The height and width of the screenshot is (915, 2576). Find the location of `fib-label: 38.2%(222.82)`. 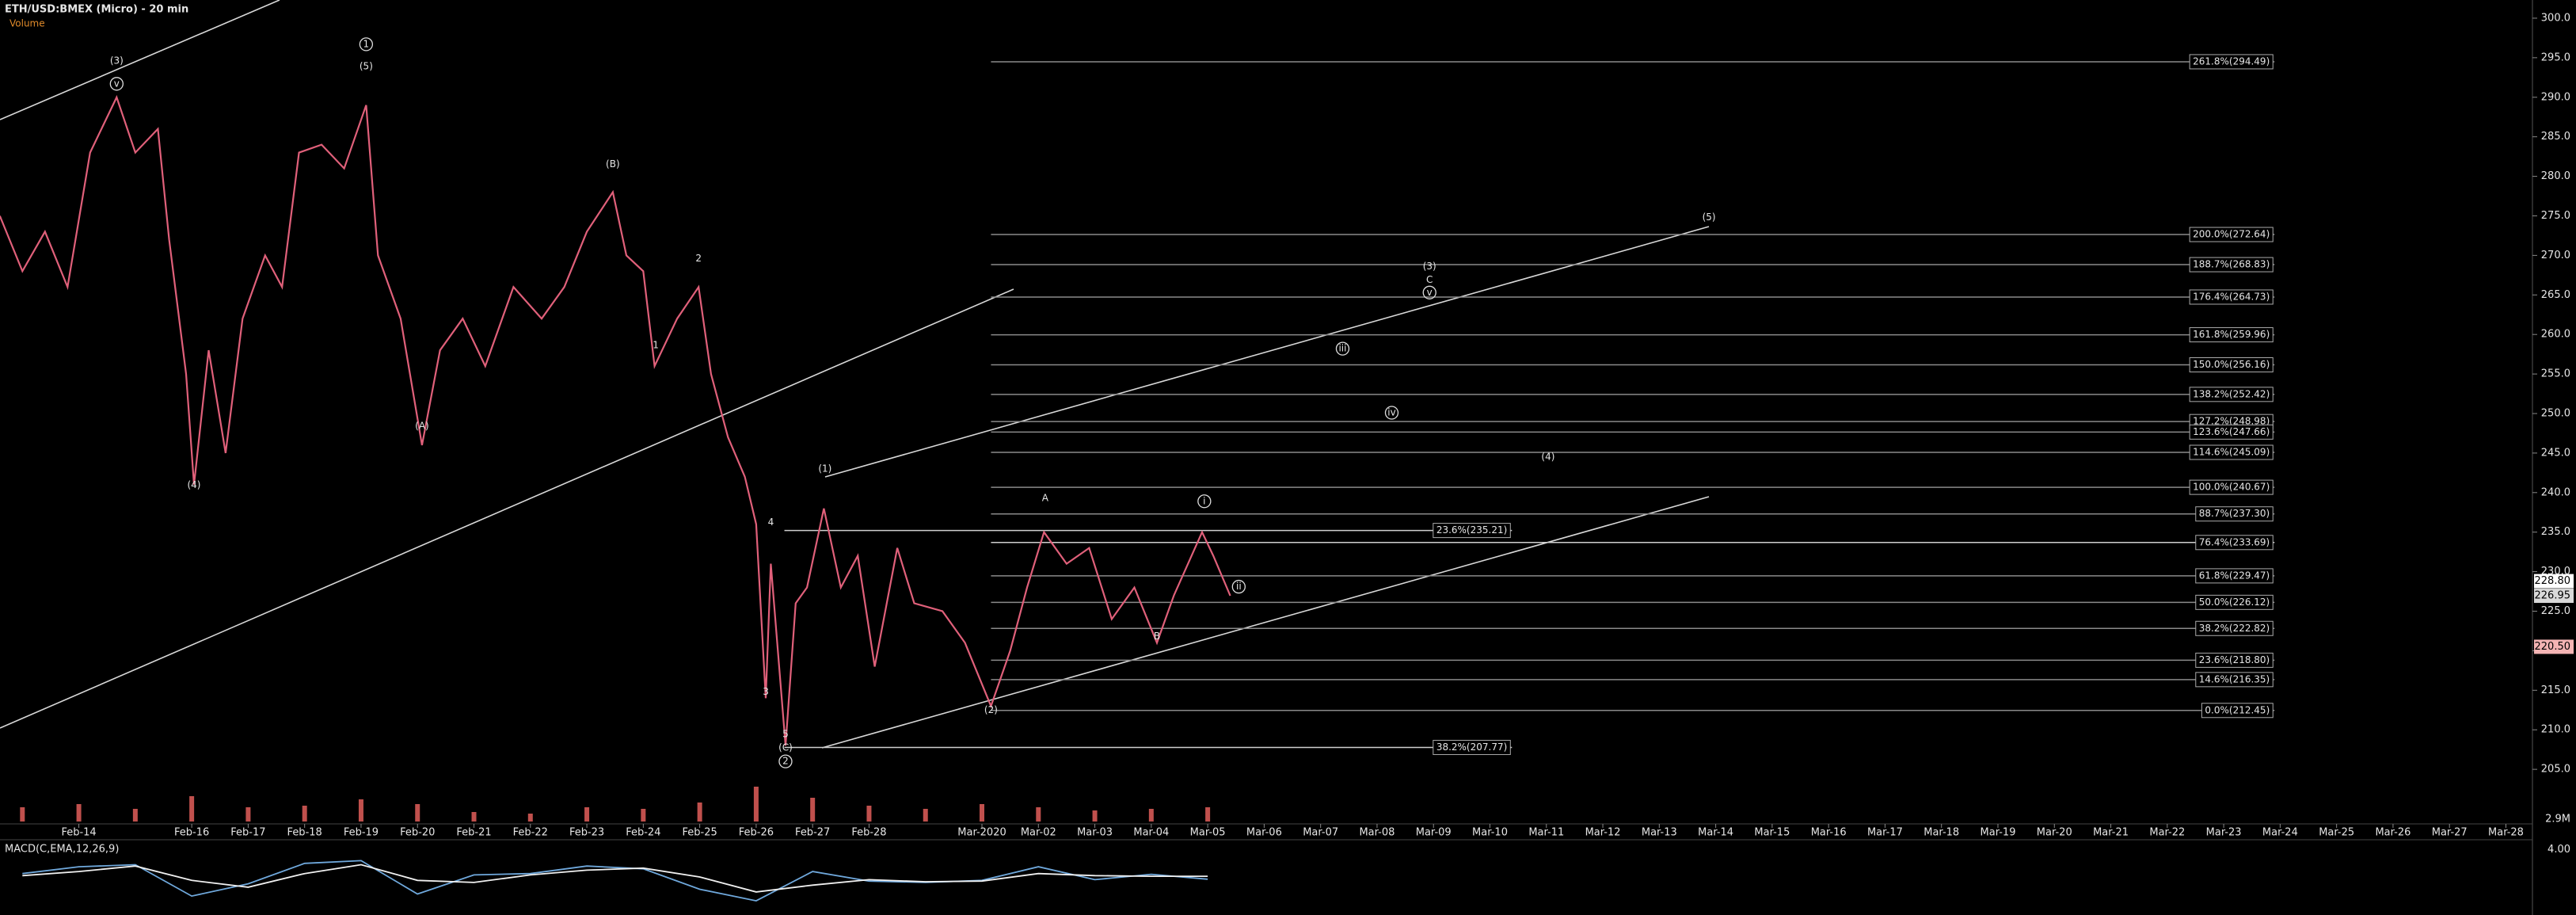

fib-label: 38.2%(222.82) is located at coordinates (2234, 629).